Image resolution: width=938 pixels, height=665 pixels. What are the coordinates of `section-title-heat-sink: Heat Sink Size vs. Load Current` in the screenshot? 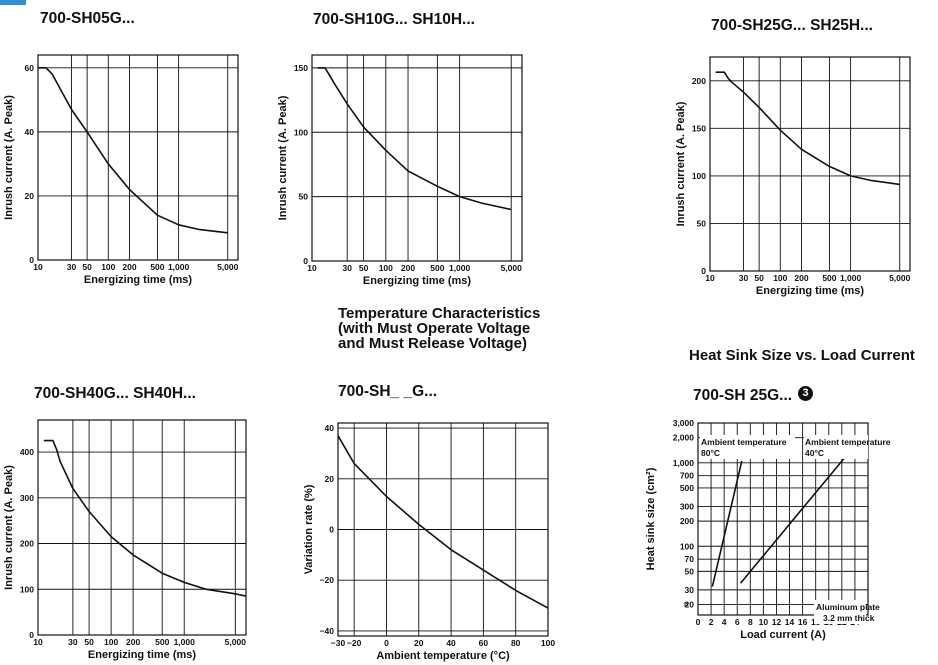 It's located at (802, 355).